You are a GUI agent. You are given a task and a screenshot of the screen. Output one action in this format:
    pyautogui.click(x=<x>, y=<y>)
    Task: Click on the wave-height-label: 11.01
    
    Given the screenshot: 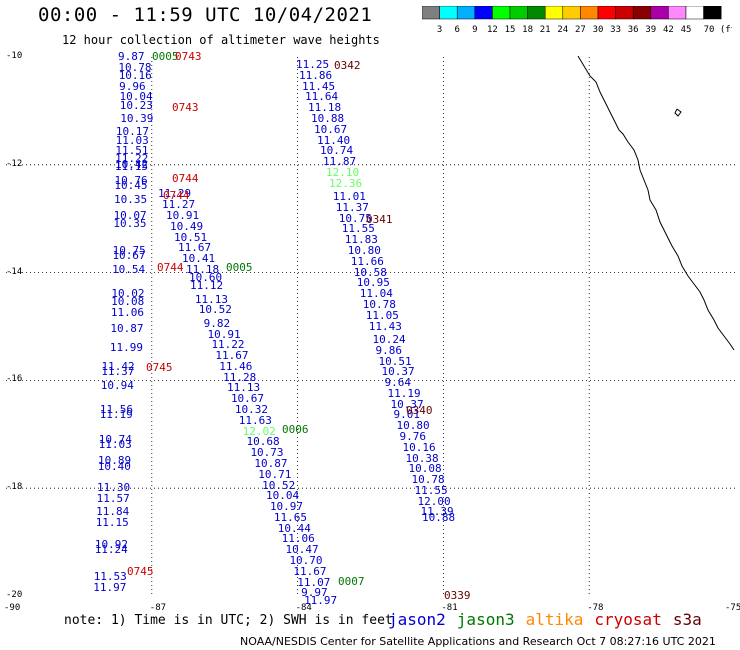 What is the action you would take?
    pyautogui.click(x=349, y=197)
    